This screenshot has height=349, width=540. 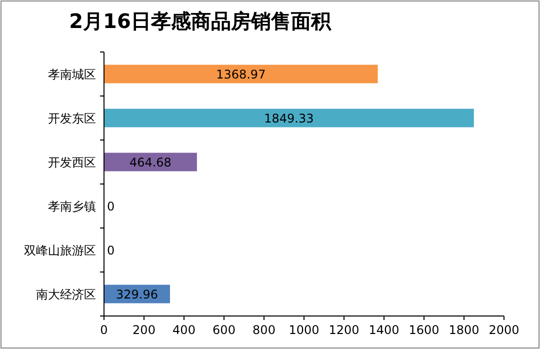 I want to click on y-tick-label: 孝南乡镇, so click(x=72, y=207).